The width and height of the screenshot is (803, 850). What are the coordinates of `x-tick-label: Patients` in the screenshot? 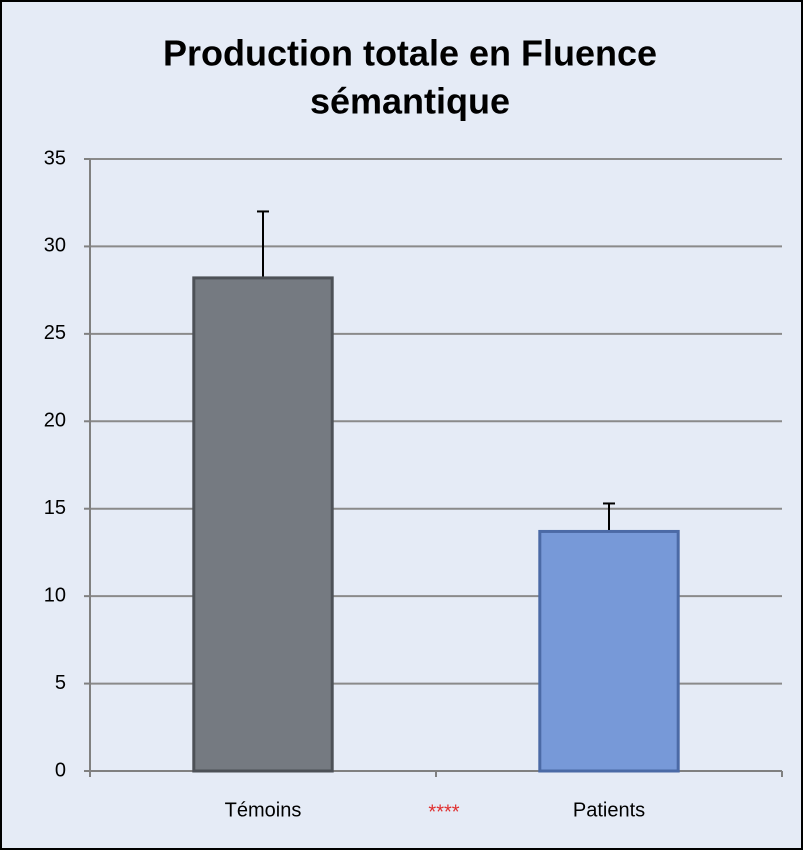 It's located at (609, 810).